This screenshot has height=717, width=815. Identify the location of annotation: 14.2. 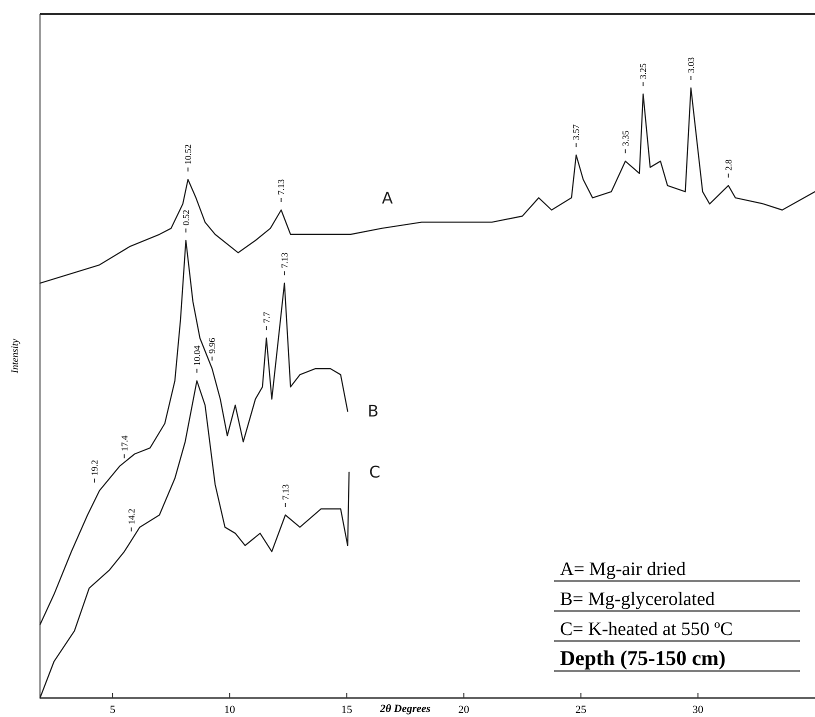
(131, 516).